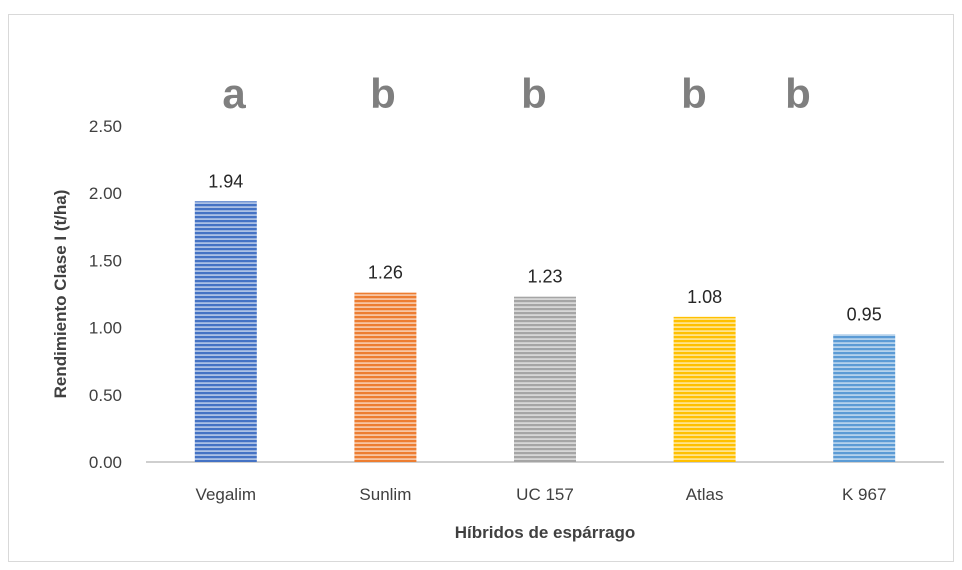  What do you see at coordinates (385, 273) in the screenshot?
I see `data-label: 1.26` at bounding box center [385, 273].